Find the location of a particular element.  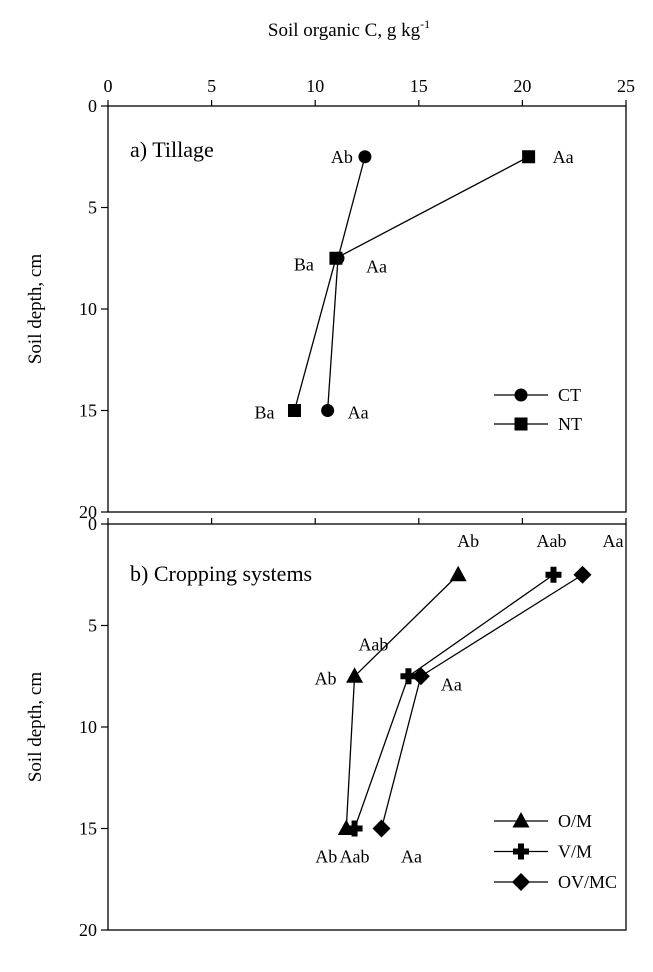

panel-a-series: Ab Aa Aa Aa Ba Ba is located at coordinates (413, 285).